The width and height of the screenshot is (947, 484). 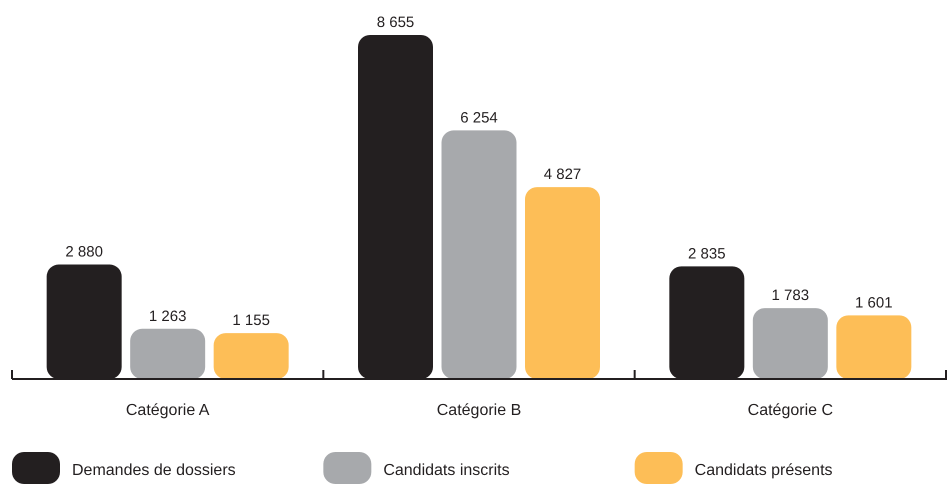 What do you see at coordinates (84, 252) in the screenshot?
I see `data-label: 2 880` at bounding box center [84, 252].